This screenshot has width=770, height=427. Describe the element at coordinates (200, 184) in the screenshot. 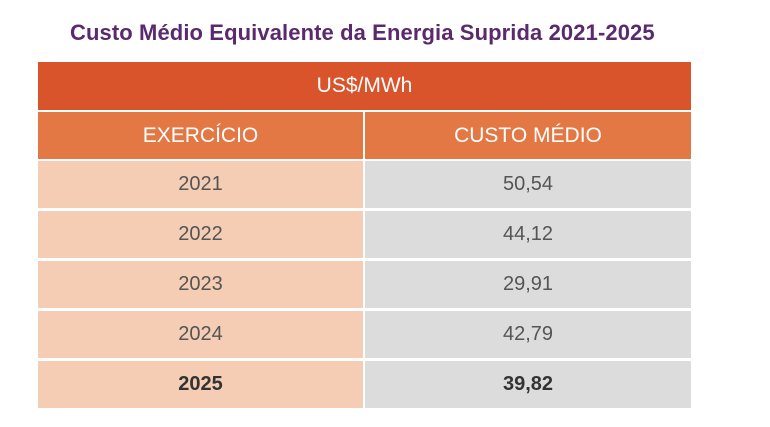

I see `year-cell: 2021` at that location.